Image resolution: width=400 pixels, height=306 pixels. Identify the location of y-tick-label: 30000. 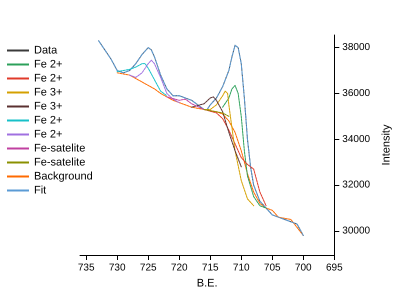
(356, 230).